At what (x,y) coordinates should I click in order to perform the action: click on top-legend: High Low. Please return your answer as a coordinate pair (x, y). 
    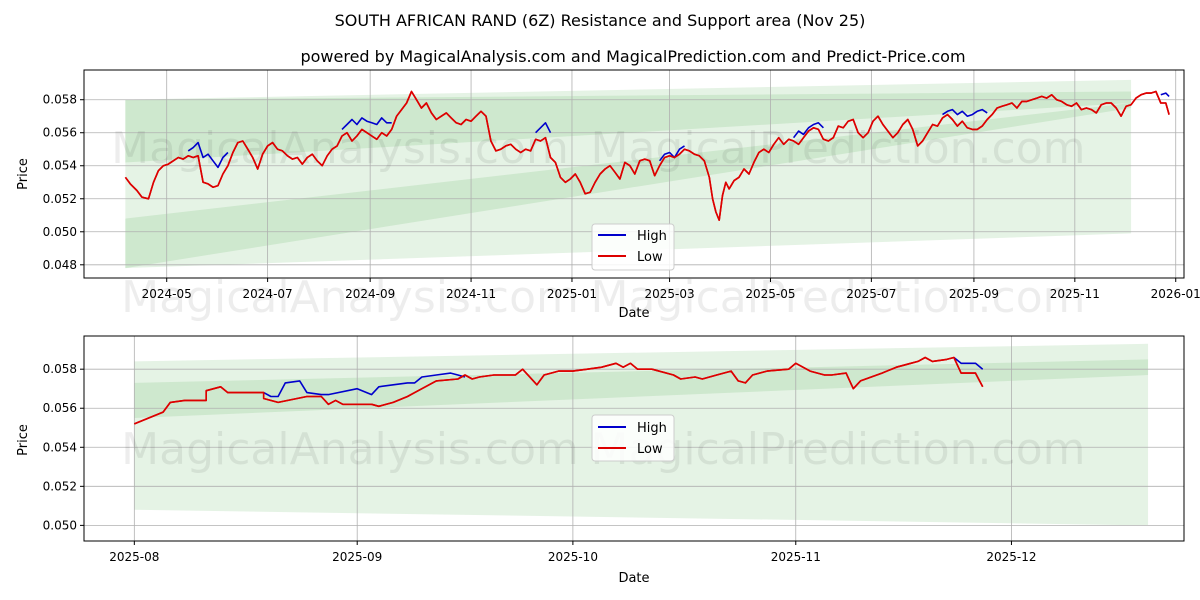
    Looking at the image, I should click on (633, 247).